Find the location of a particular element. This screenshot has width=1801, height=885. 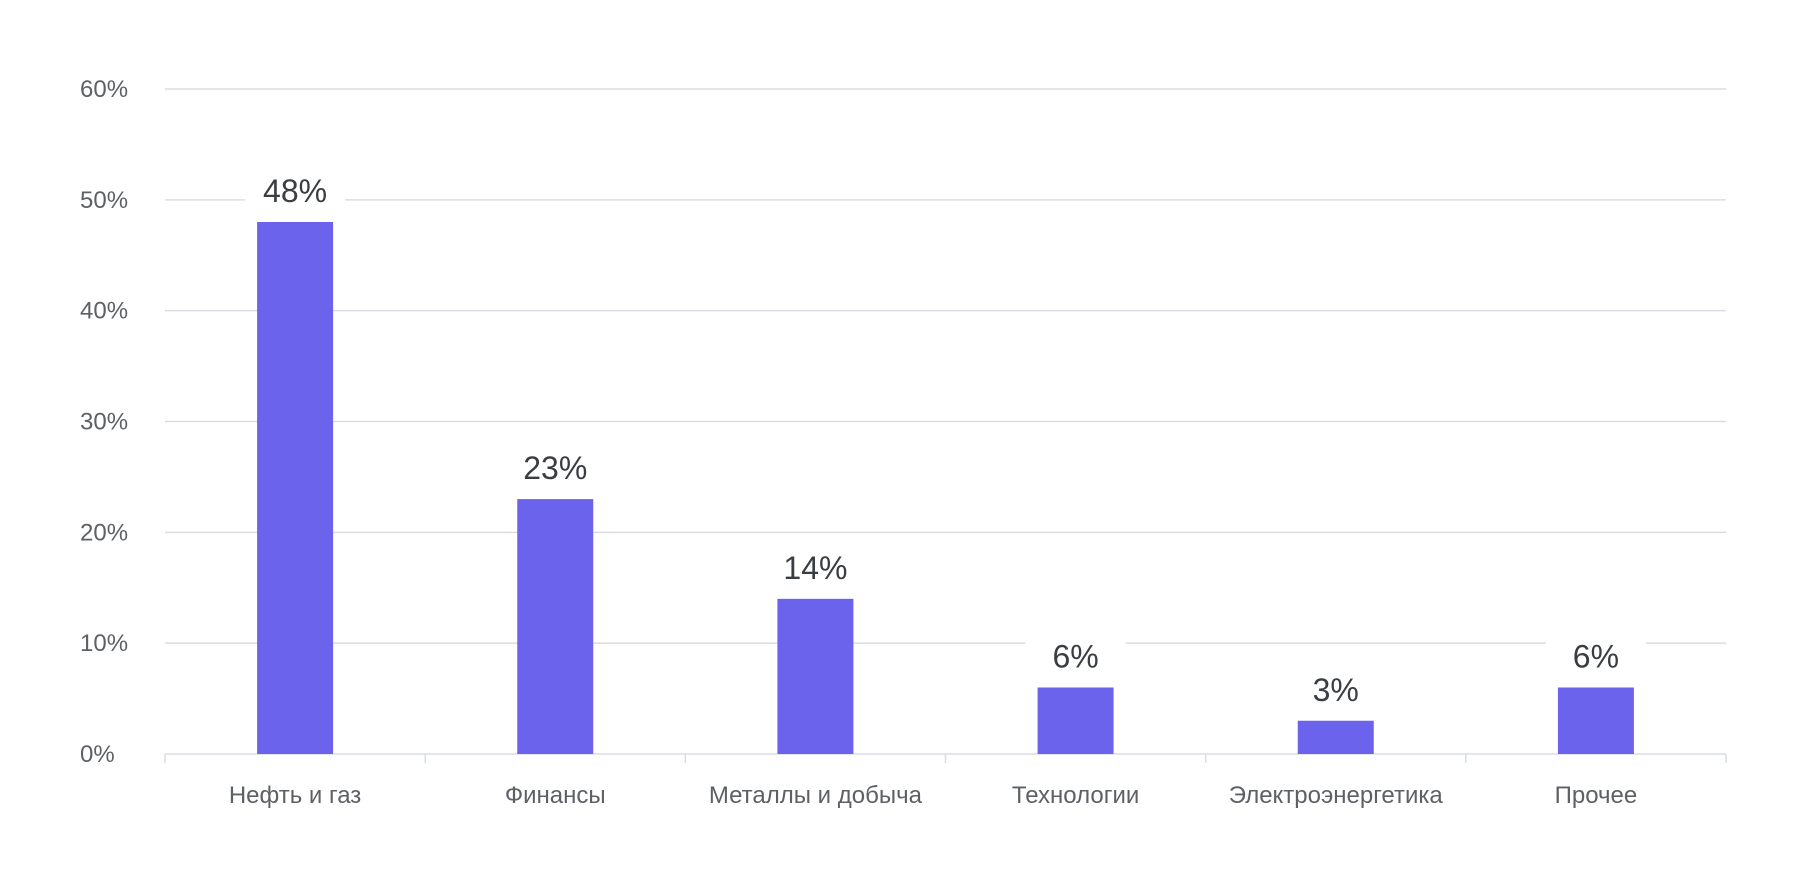

x-tick-label: Технологии is located at coordinates (1075, 795).